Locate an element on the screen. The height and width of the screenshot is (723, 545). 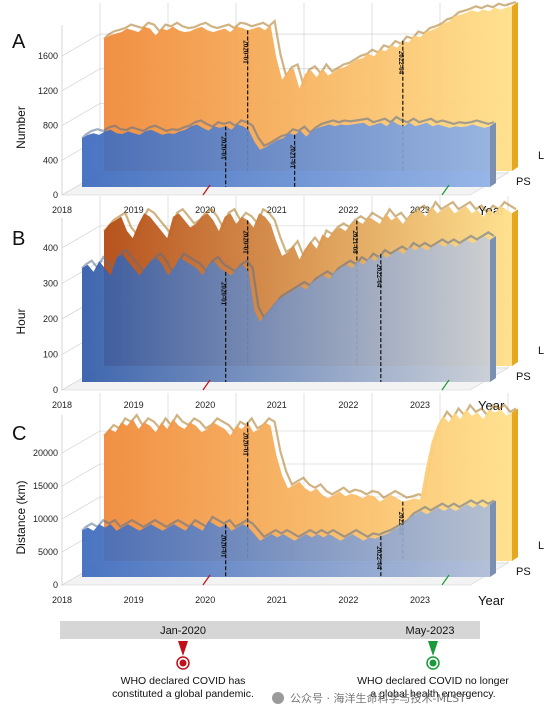
y-tick-label: 15000 is located at coordinates (45, 486).